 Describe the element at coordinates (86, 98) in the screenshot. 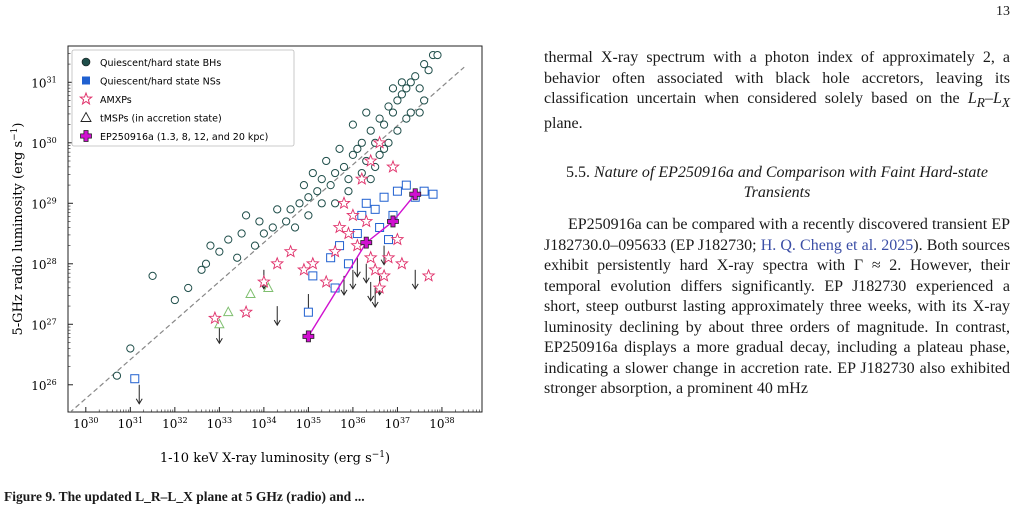

I see `legend-amxp-marker` at that location.